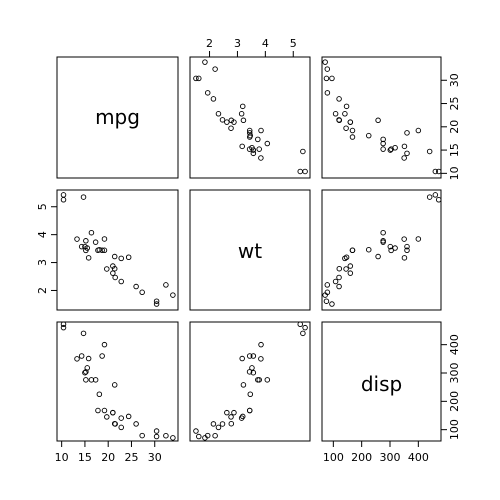 Image resolution: width=500 pixels, height=500 pixels. What do you see at coordinates (381, 384) in the screenshot?
I see `diag-label-disp: disp` at bounding box center [381, 384].